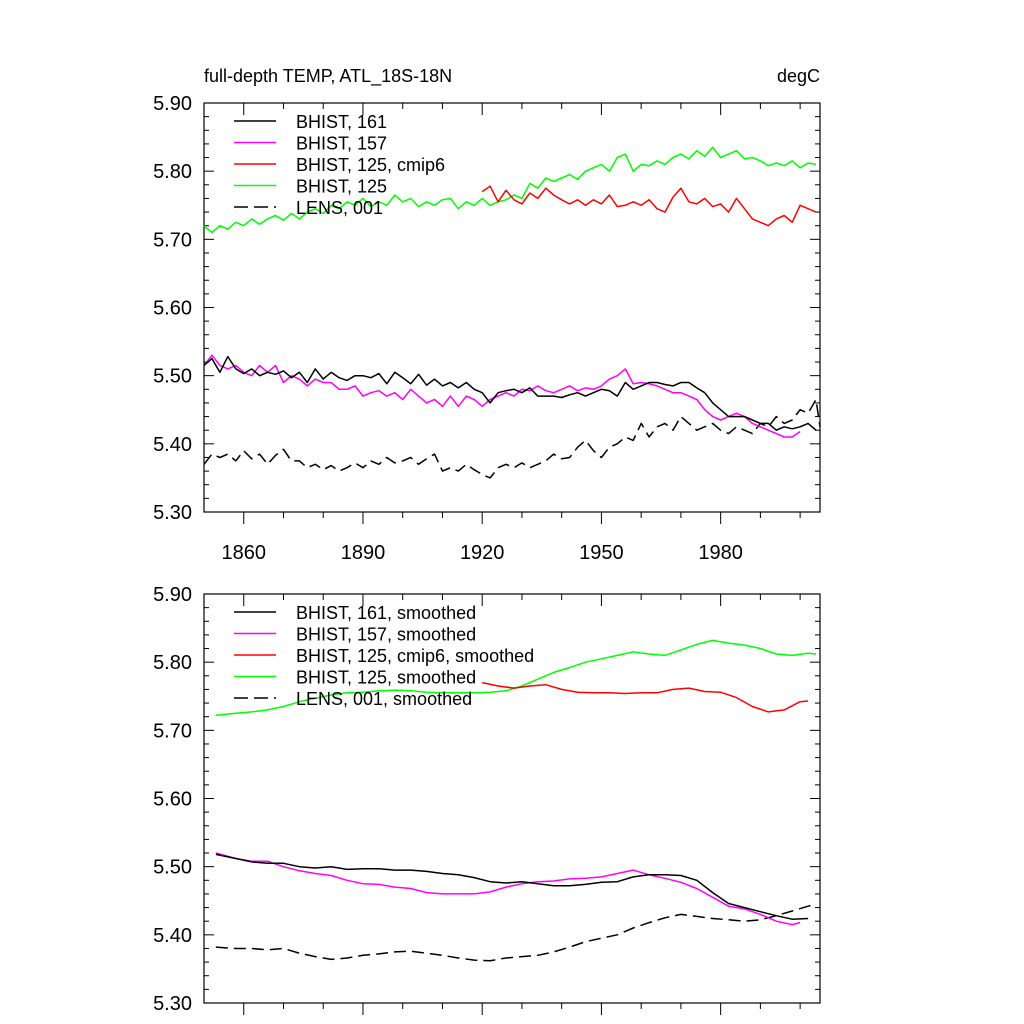  What do you see at coordinates (328, 76) in the screenshot?
I see `chart-title: full-depth TEMP, ATL_18S-18N` at bounding box center [328, 76].